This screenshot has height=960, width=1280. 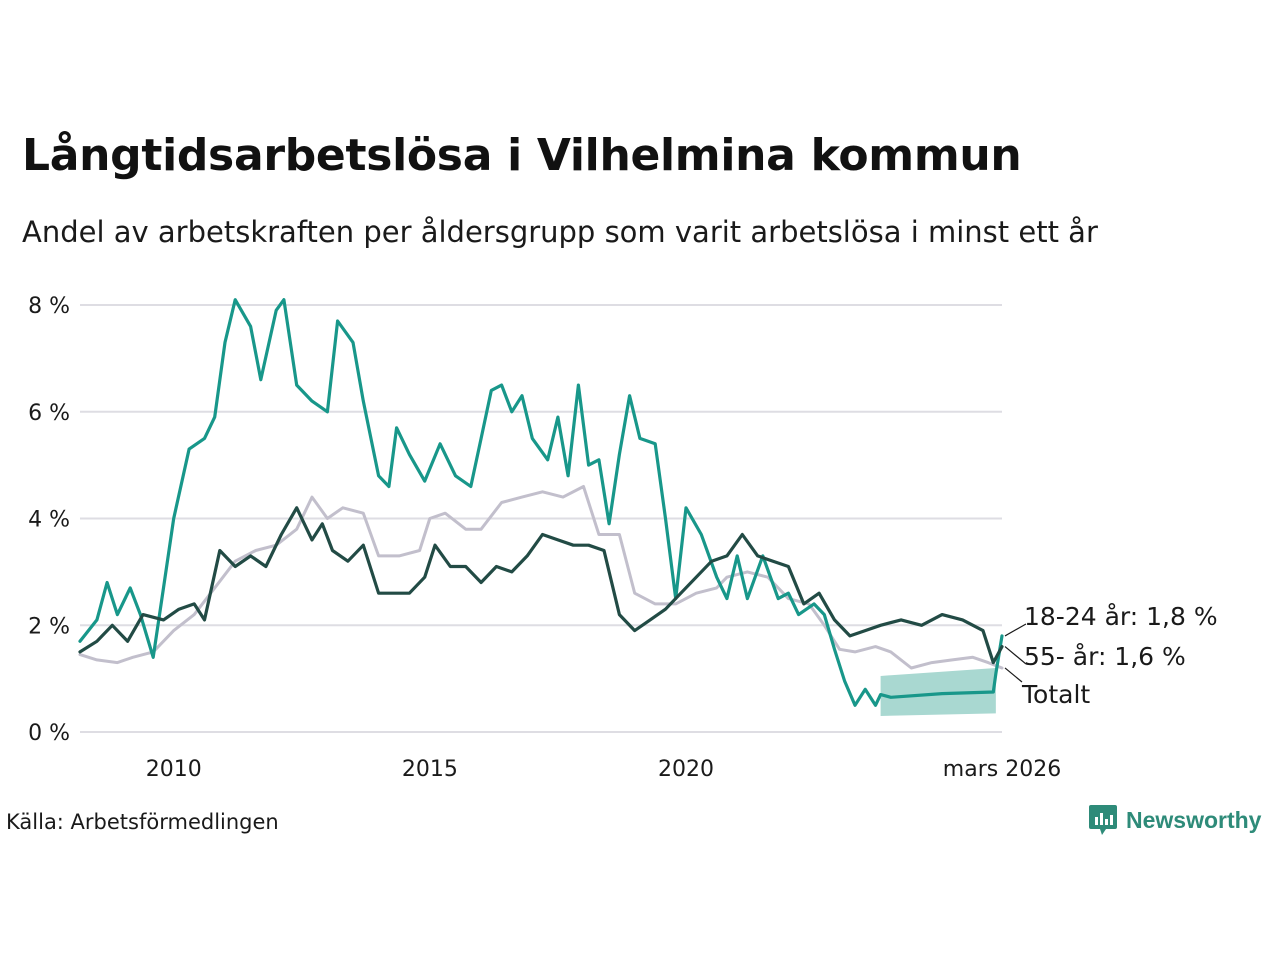 I want to click on x-tick-label: 2020, so click(x=686, y=769).